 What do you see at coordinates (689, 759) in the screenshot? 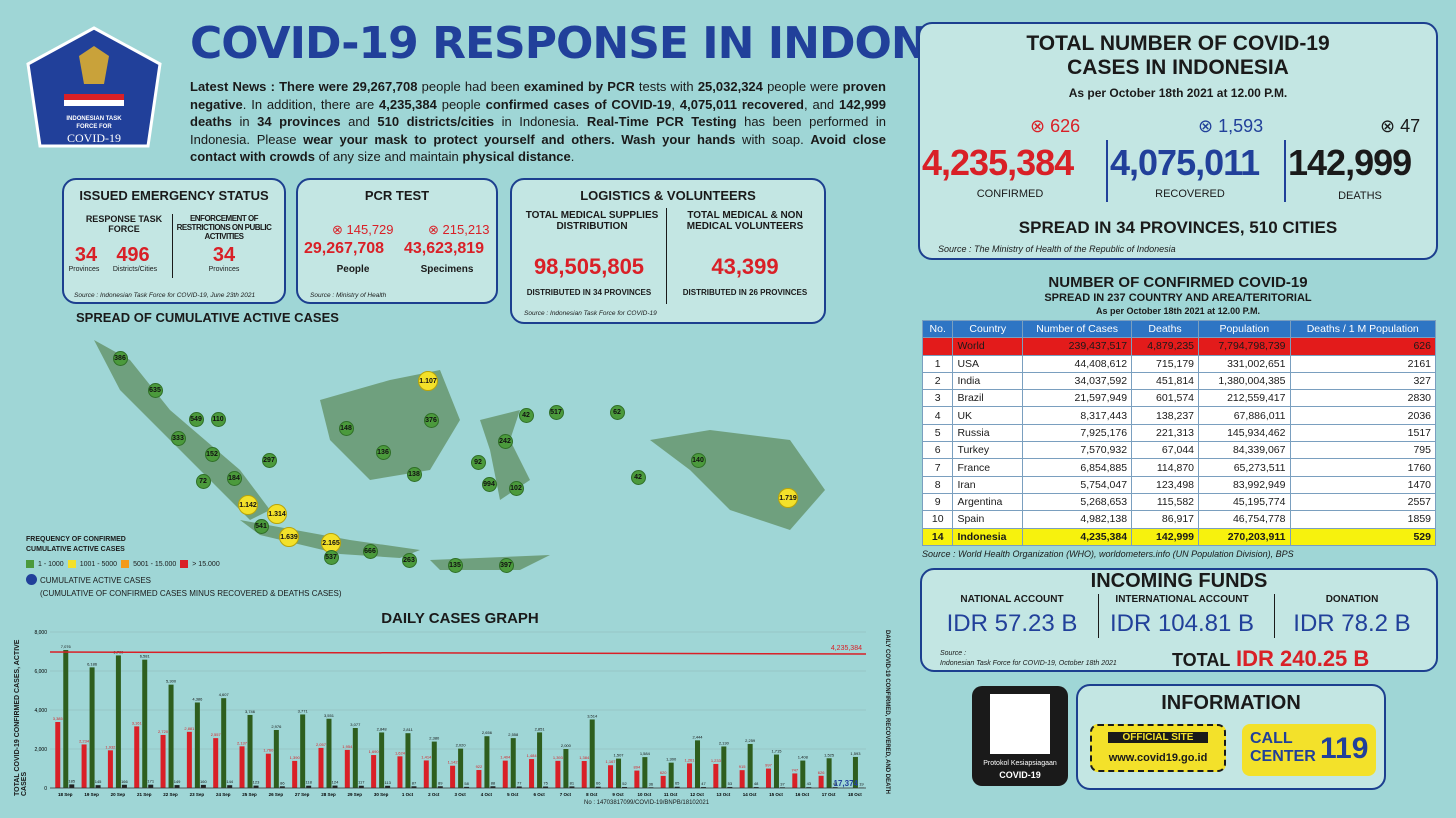
I see `data-label: 1,261` at bounding box center [689, 759].